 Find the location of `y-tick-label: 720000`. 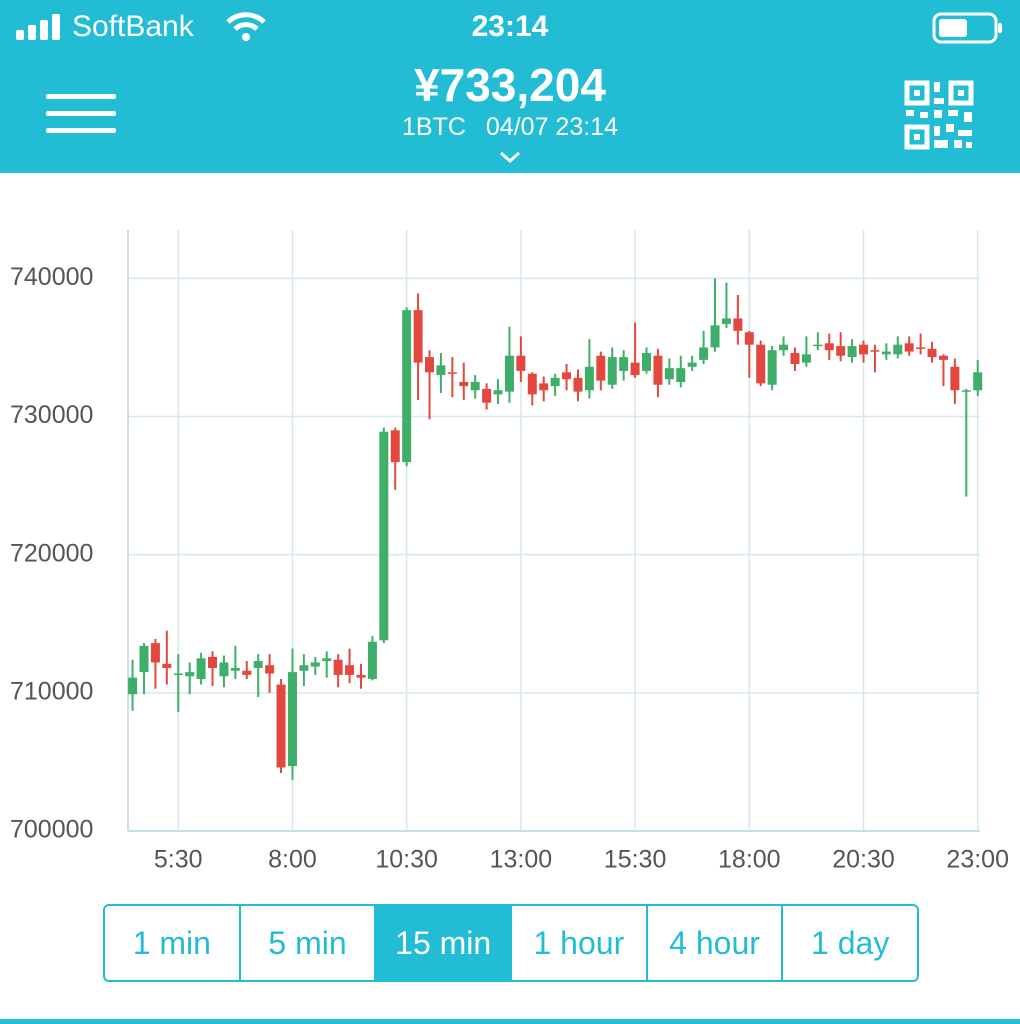

y-tick-label: 720000 is located at coordinates (51, 553).